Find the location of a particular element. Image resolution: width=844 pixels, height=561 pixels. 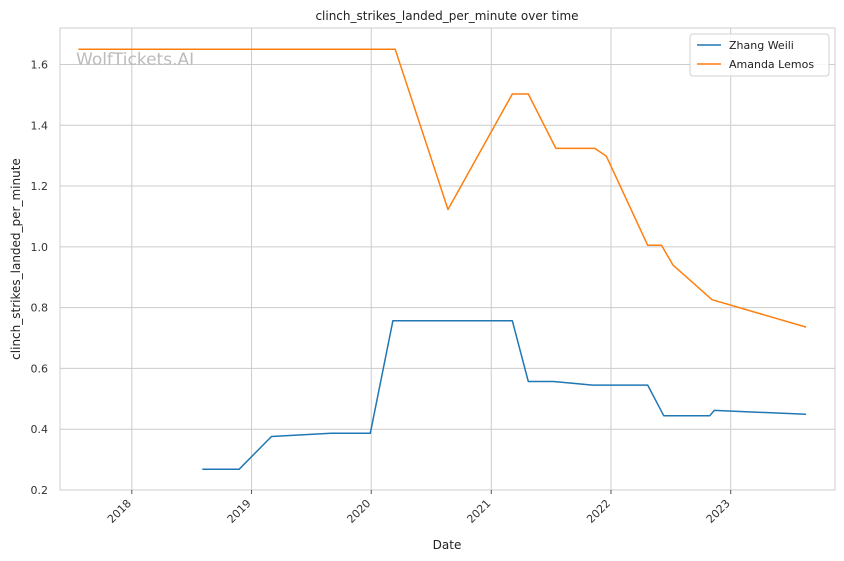

watermark-text: WolfTickets.AI is located at coordinates (135, 60).